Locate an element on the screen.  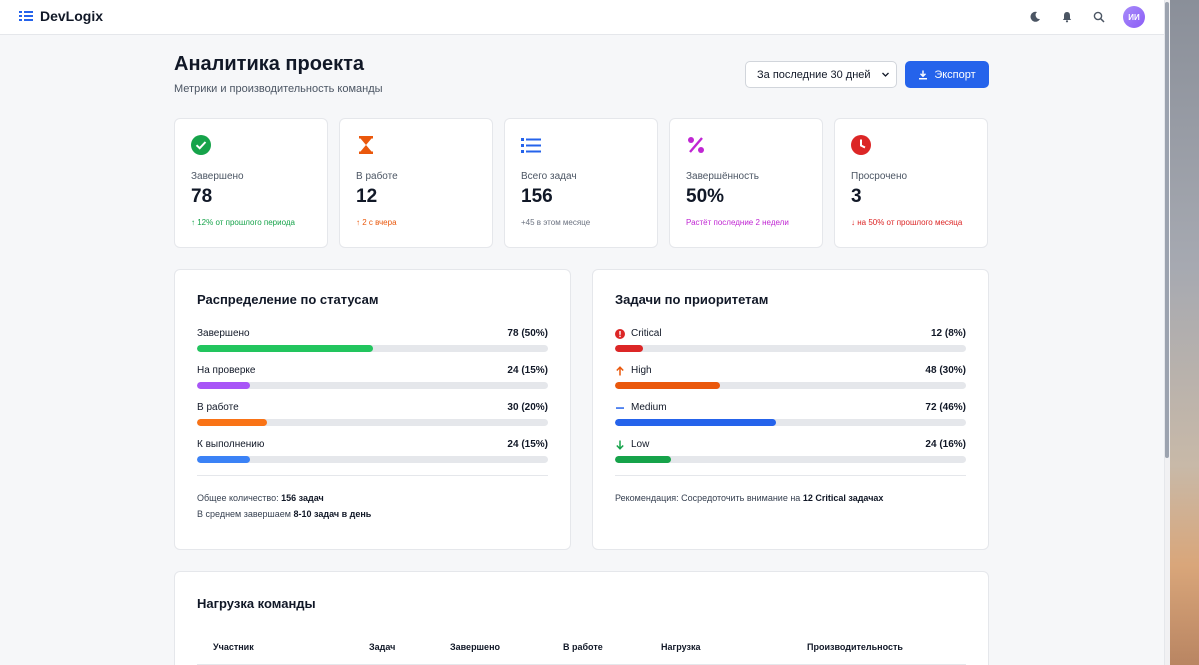
download-icon is located at coordinates (923, 74).